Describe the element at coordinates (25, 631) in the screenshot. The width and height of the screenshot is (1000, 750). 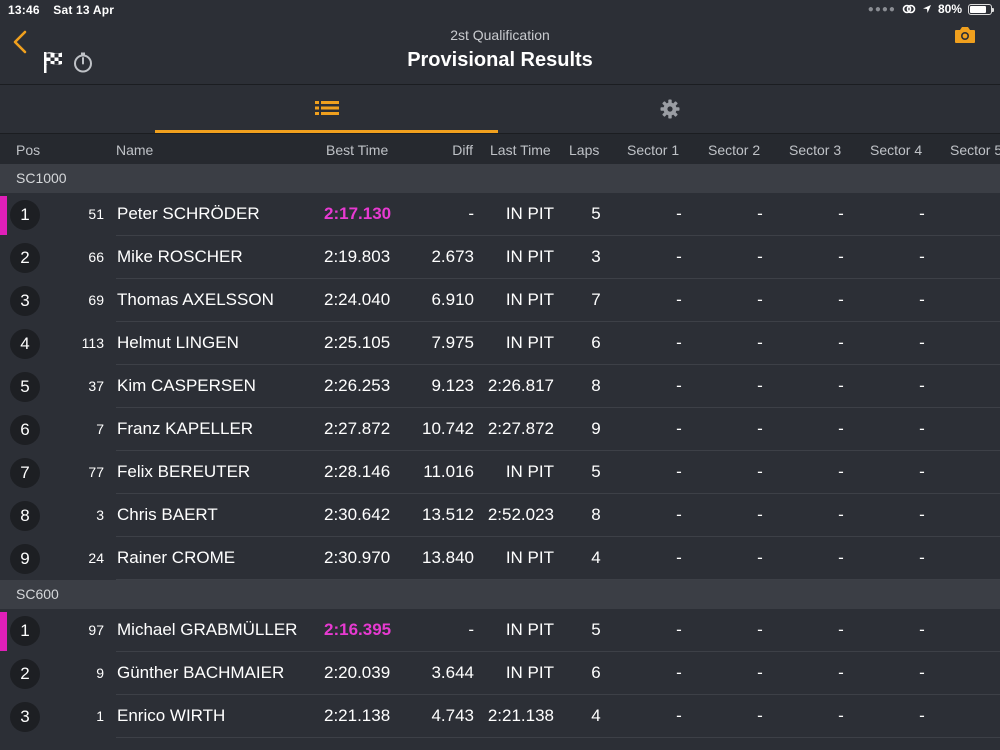
I see `position-badge: 1` at that location.